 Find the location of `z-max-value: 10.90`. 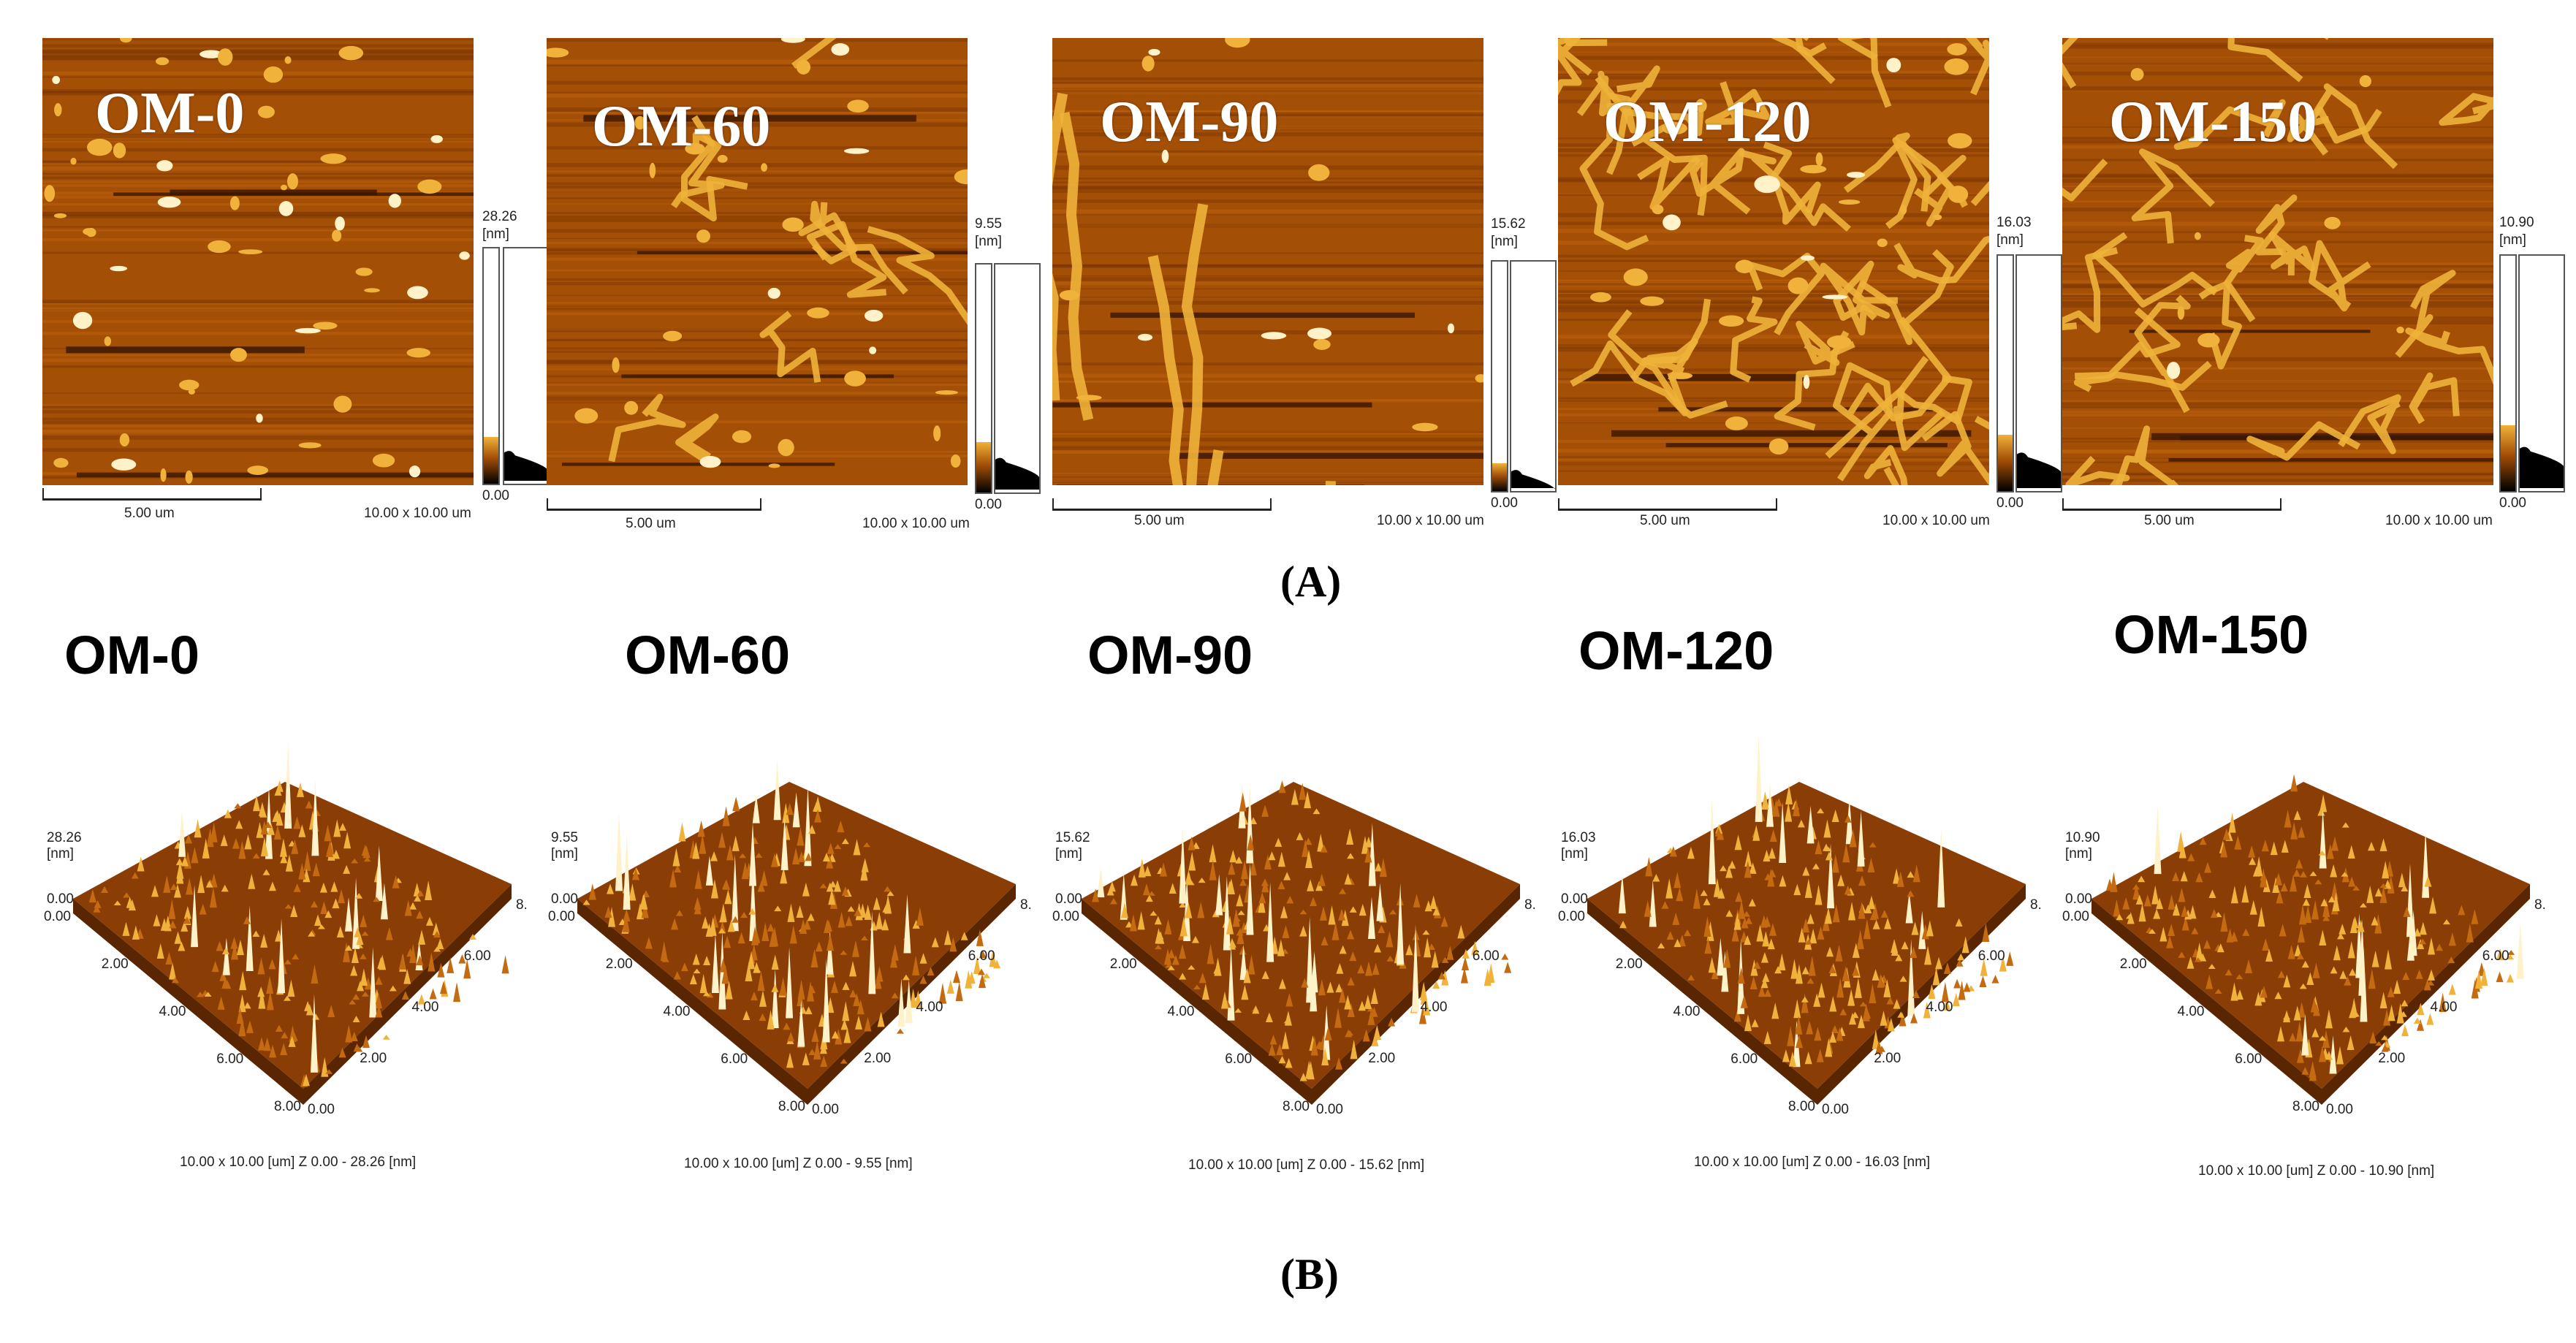

z-max-value: 10.90 is located at coordinates (2516, 222).